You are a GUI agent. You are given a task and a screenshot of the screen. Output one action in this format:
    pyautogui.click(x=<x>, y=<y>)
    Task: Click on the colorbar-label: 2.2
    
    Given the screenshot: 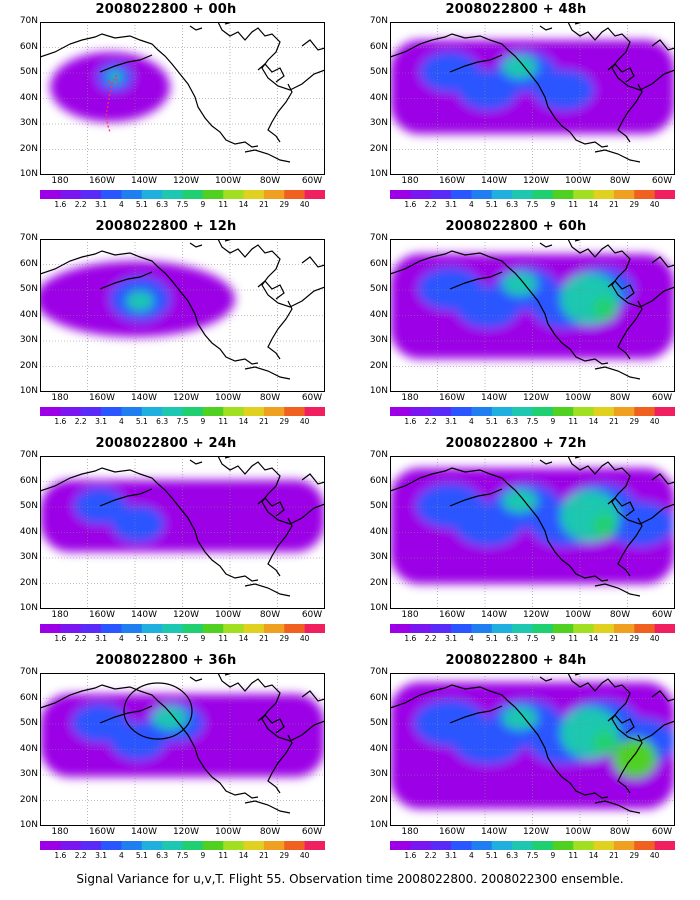 What is the action you would take?
    pyautogui.click(x=430, y=421)
    